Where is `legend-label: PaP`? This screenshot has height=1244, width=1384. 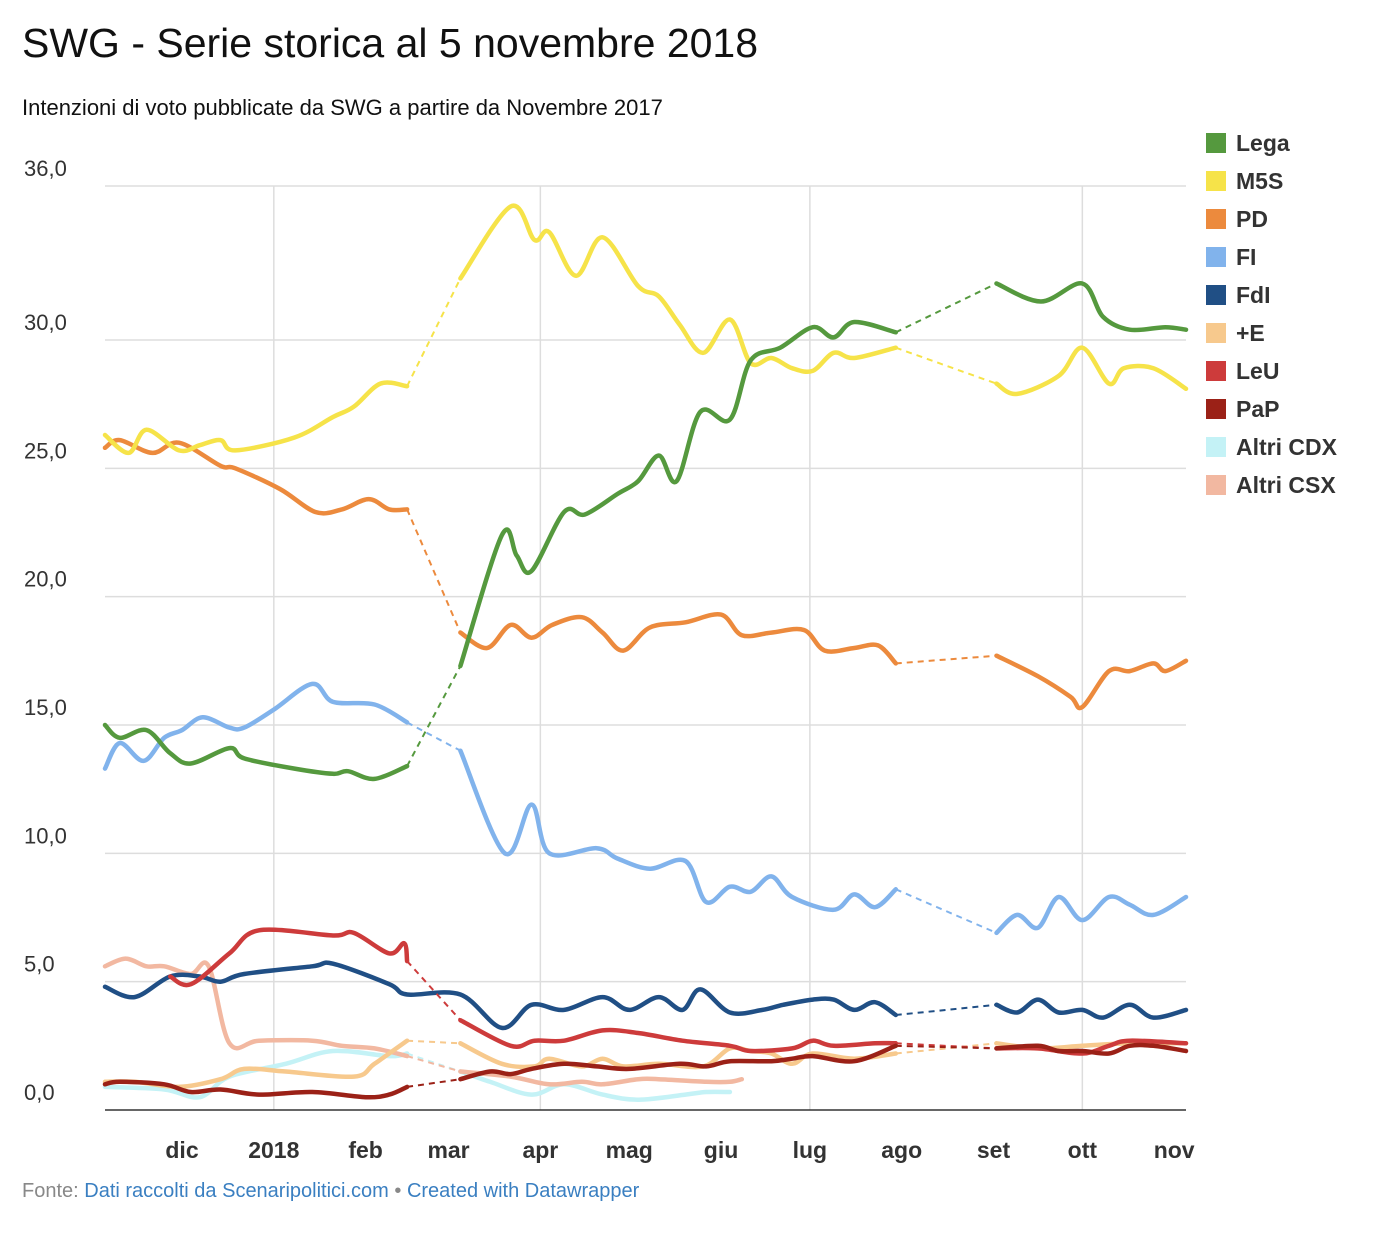
legend-label: PaP is located at coordinates (1258, 408).